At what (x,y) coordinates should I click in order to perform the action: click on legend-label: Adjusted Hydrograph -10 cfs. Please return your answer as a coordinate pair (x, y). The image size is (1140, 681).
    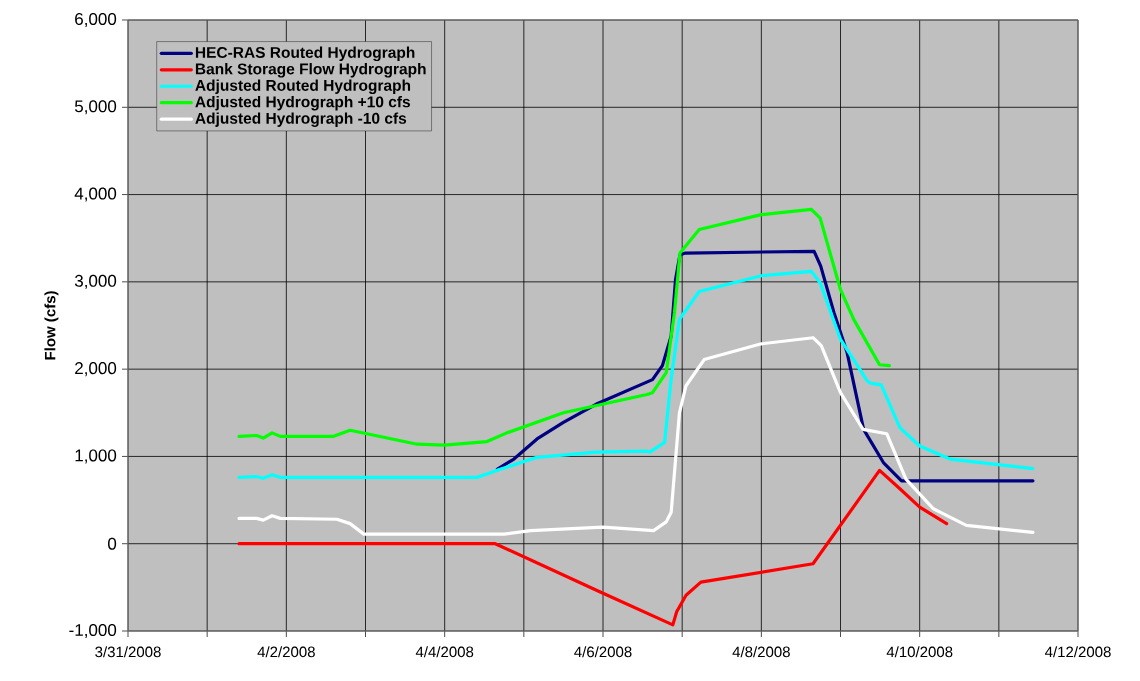
    Looking at the image, I should click on (301, 119).